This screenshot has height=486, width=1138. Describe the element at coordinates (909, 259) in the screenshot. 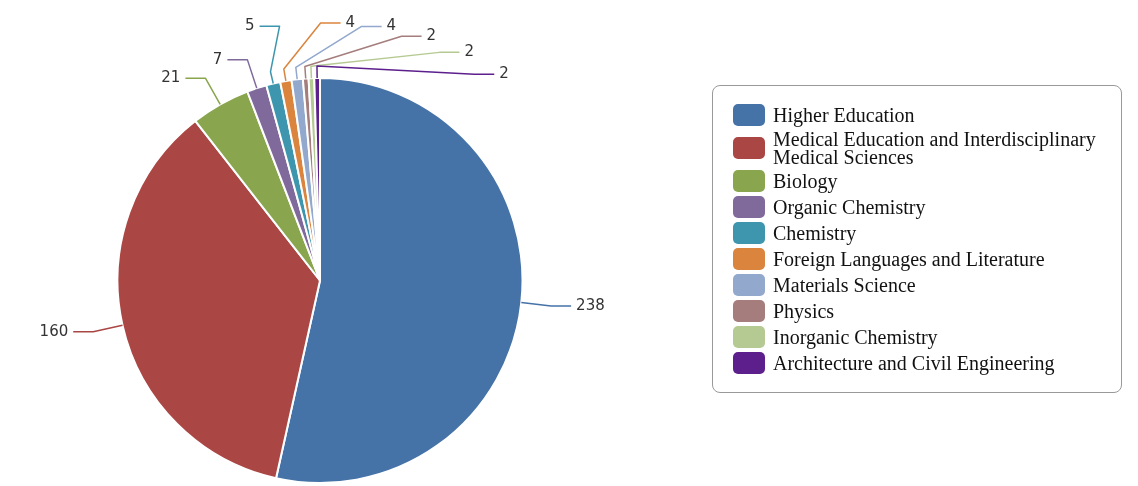

I see `legend-label: Foreign Languages and Literature` at that location.